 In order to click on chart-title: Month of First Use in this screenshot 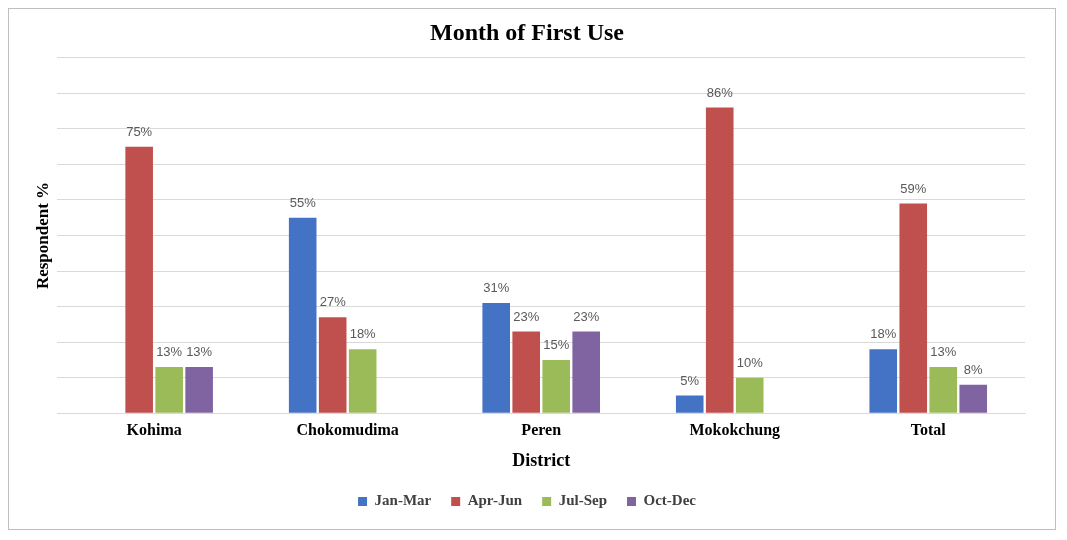, I will do `click(527, 31)`.